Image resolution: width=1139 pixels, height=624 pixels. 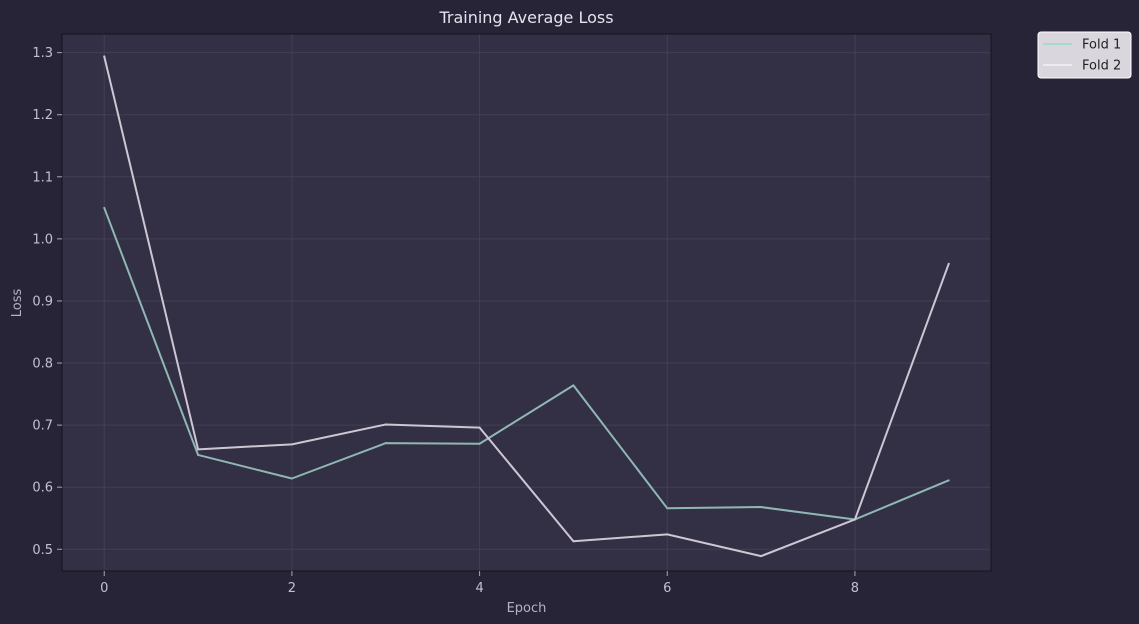 What do you see at coordinates (525, 17) in the screenshot?
I see `chart-title: Training Average Loss` at bounding box center [525, 17].